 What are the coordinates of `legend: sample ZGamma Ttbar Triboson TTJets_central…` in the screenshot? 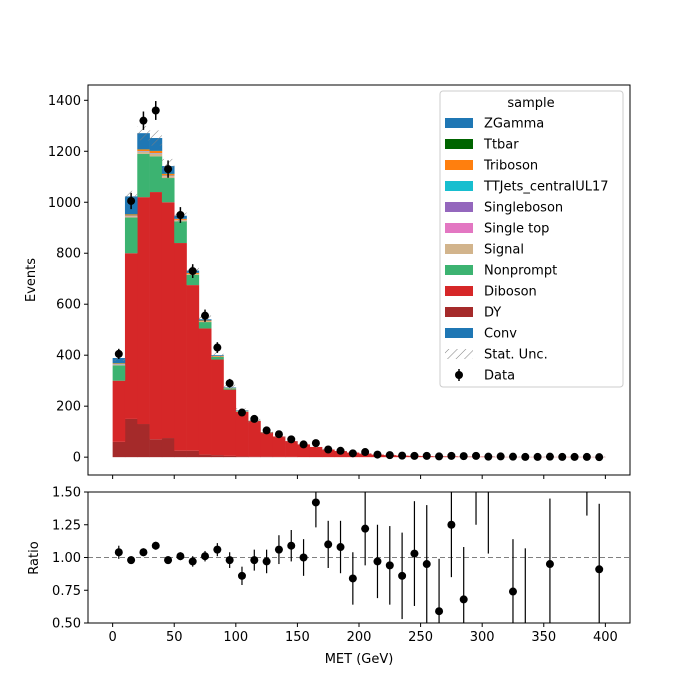 It's located at (531, 239).